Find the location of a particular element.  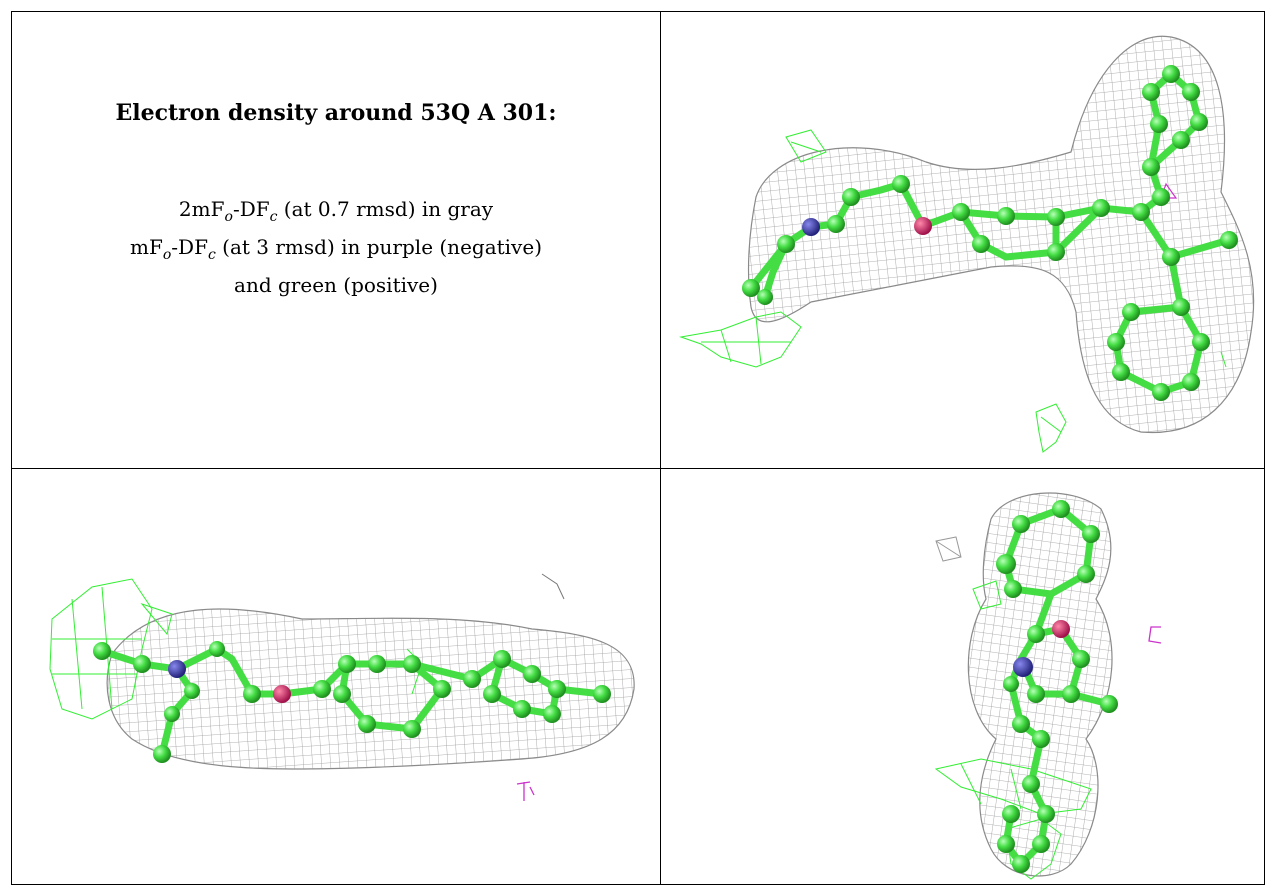

molecule-density-view-2-icon is located at coordinates (342, 687).